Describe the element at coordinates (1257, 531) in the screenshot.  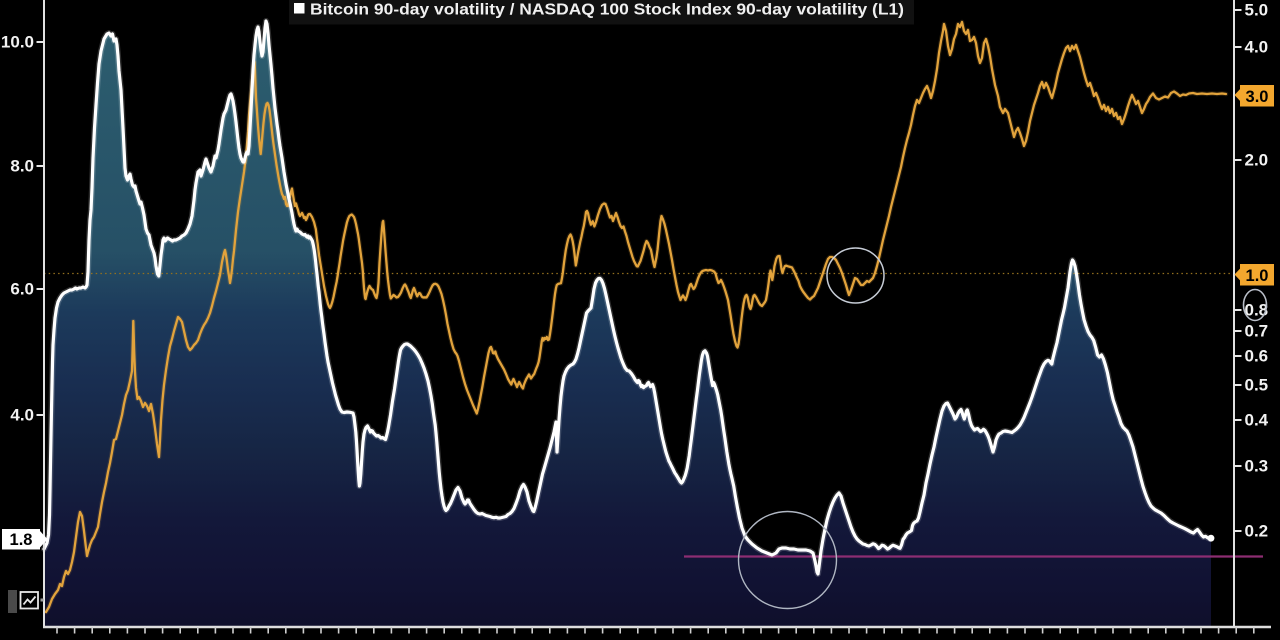
I see `svg-text: 0.2` at that location.